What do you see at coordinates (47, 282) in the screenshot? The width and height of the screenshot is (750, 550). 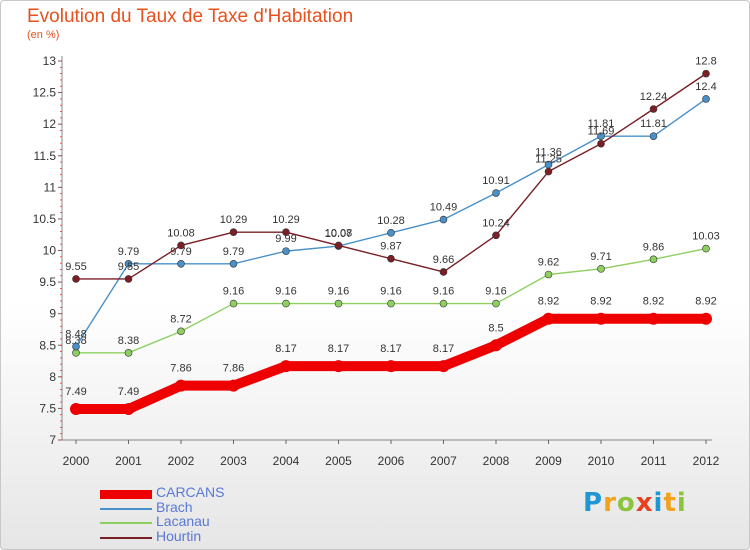 I see `y-tick-label: 9.5` at bounding box center [47, 282].